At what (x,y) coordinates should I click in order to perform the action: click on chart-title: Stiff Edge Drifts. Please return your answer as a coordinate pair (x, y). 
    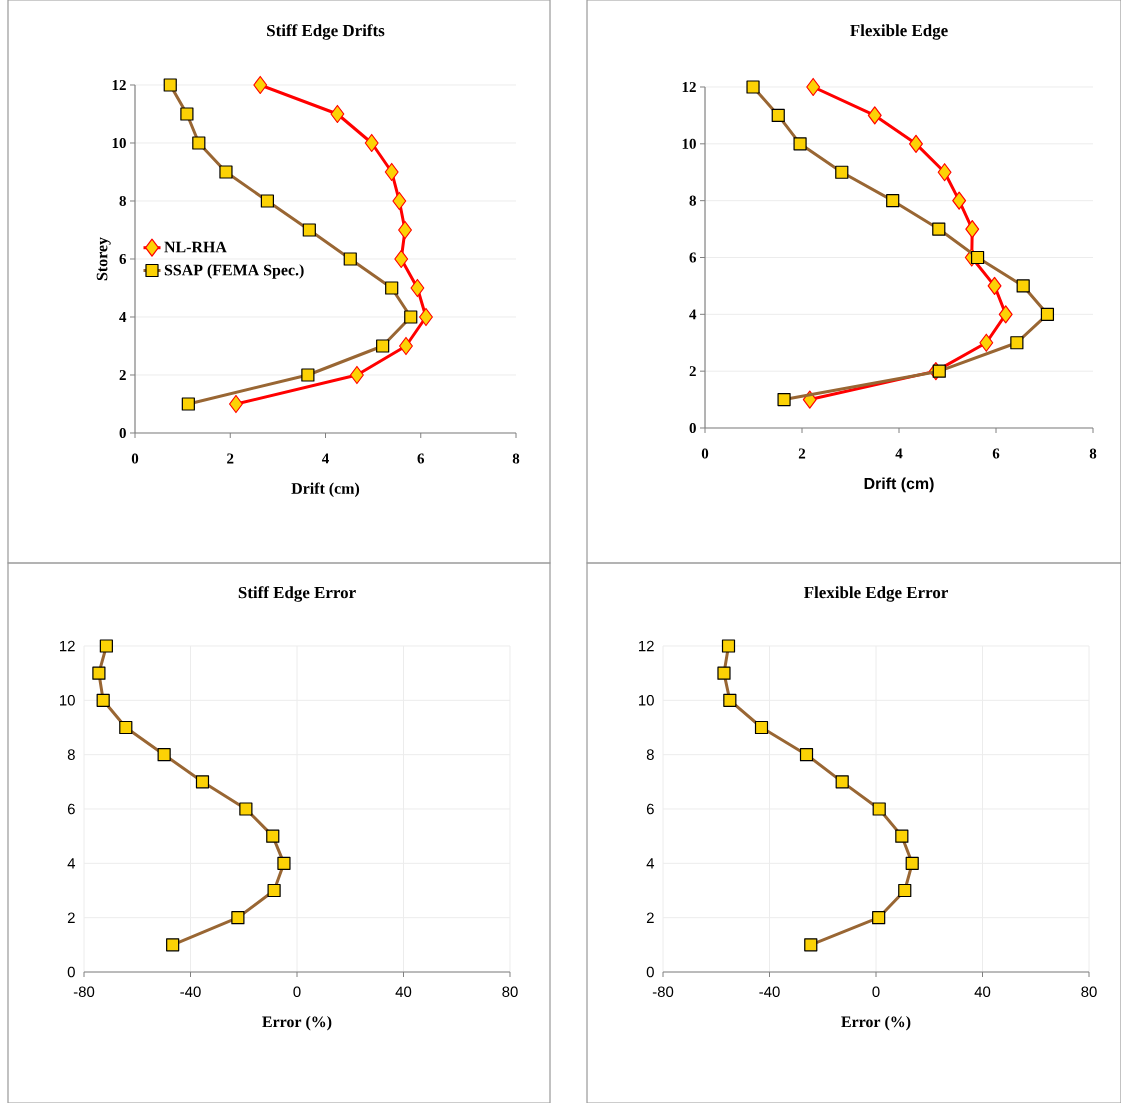
    Looking at the image, I should click on (326, 32).